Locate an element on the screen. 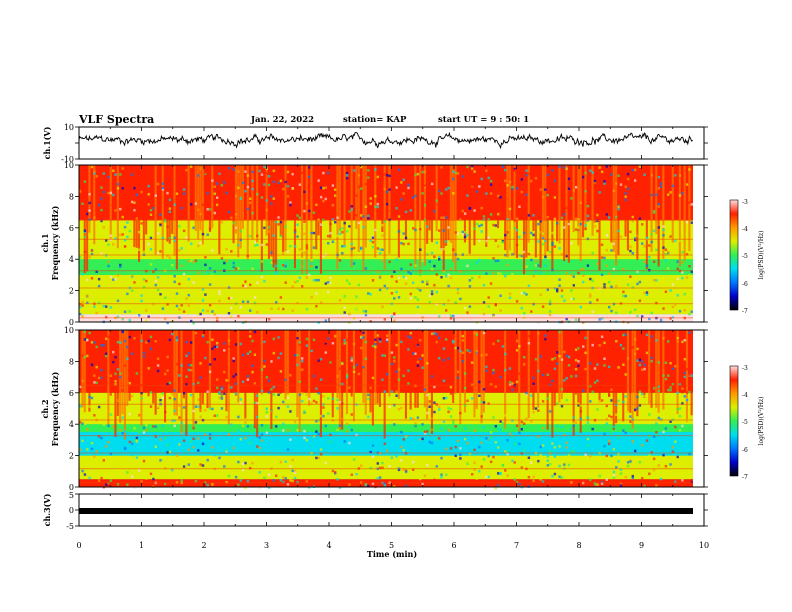 The image size is (792, 612). time-tick-label: 8 is located at coordinates (578, 545).